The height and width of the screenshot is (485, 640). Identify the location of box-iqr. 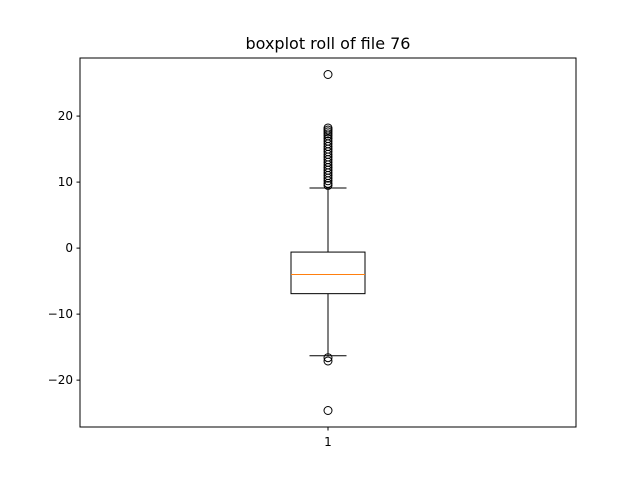
(328, 273).